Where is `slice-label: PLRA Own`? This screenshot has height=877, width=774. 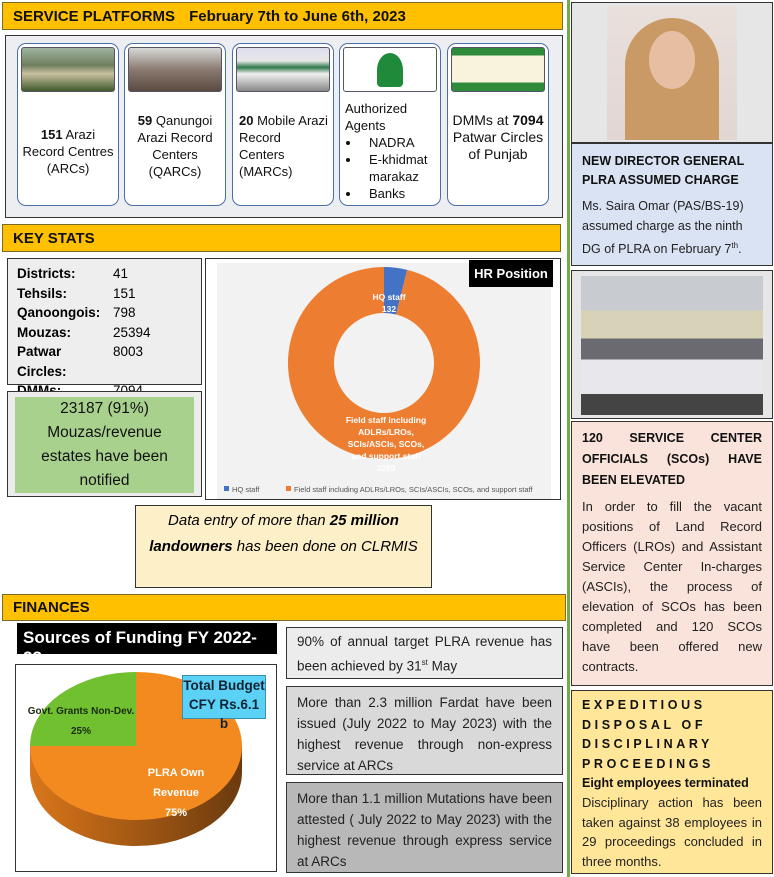 slice-label: PLRA Own is located at coordinates (176, 773).